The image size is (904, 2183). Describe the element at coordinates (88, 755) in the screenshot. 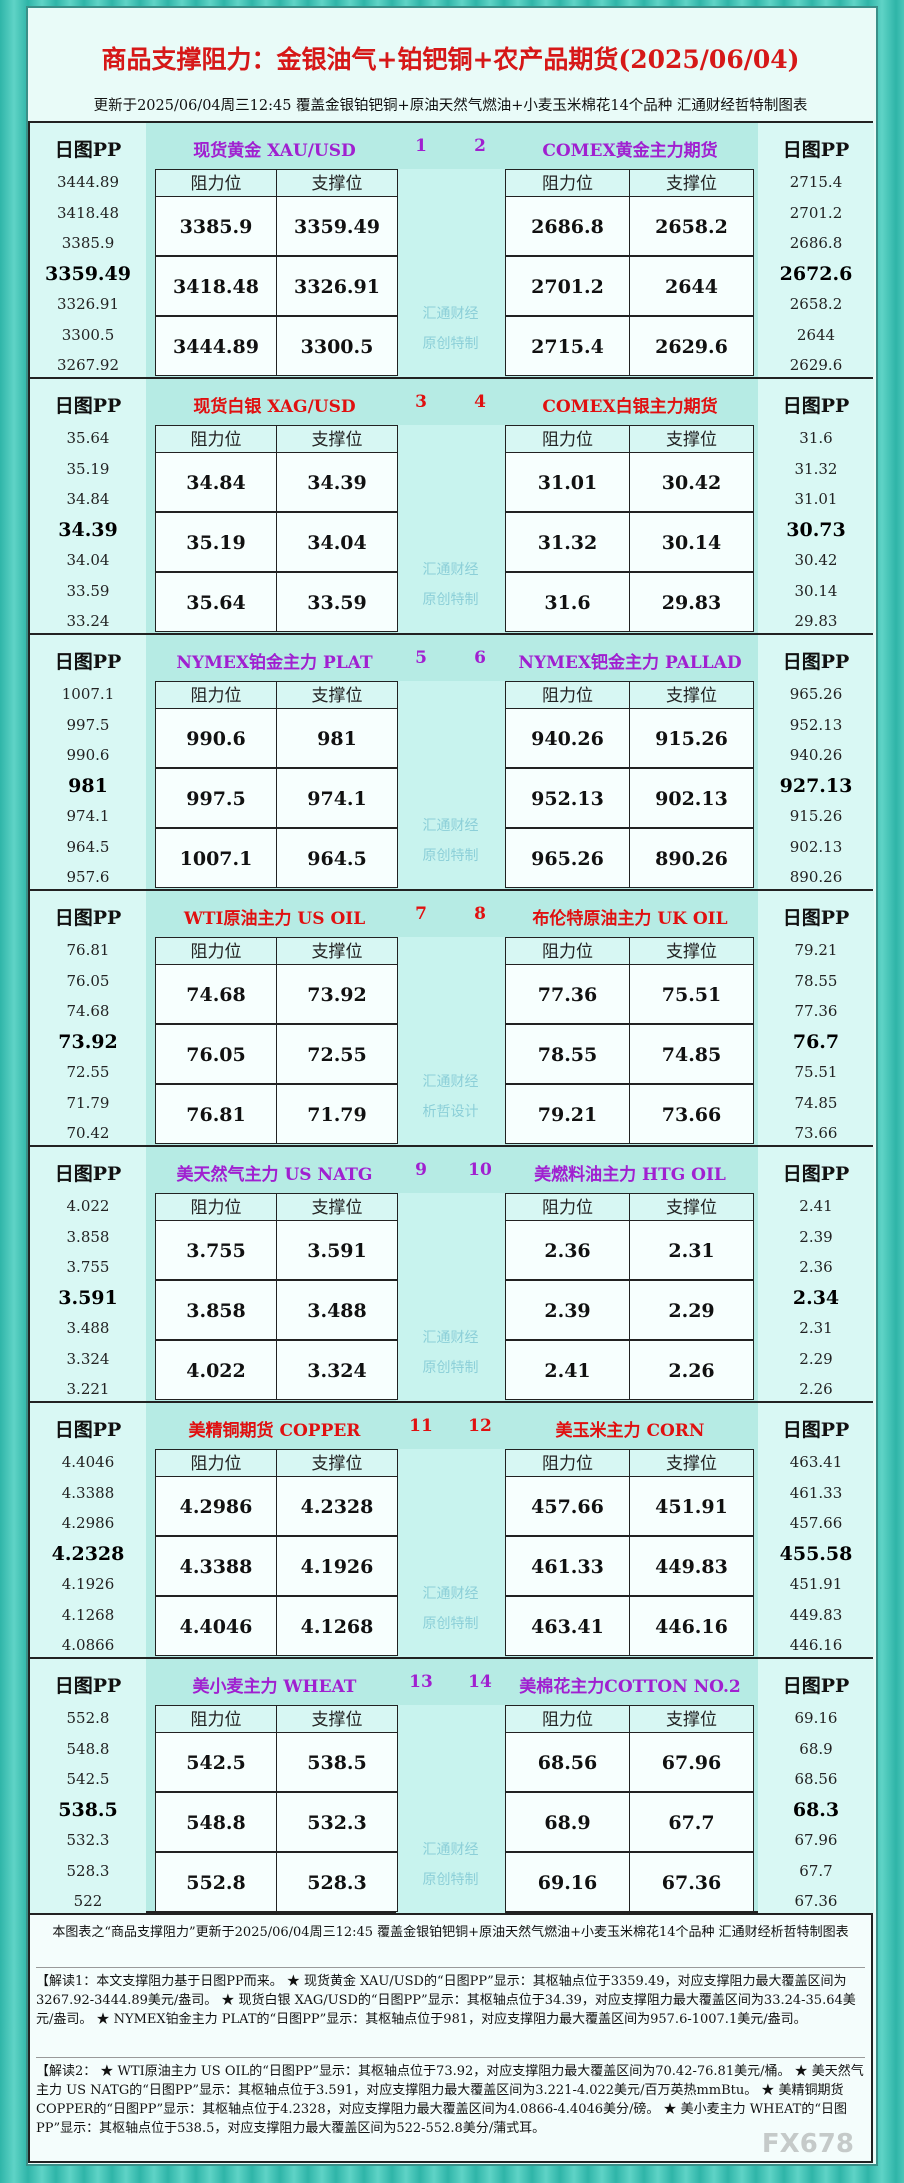

I see `pp-value: 990.6` at that location.